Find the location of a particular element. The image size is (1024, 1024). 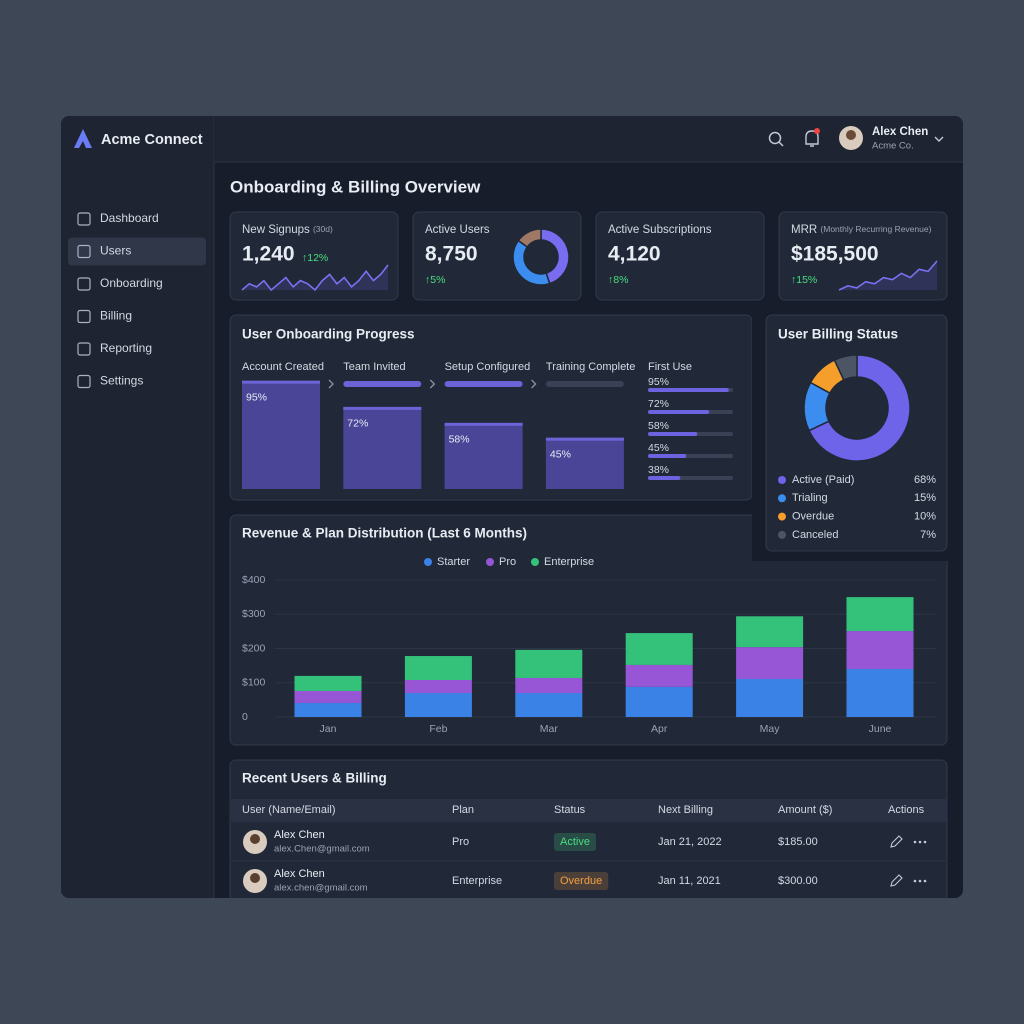

top-bar is located at coordinates (588, 139).